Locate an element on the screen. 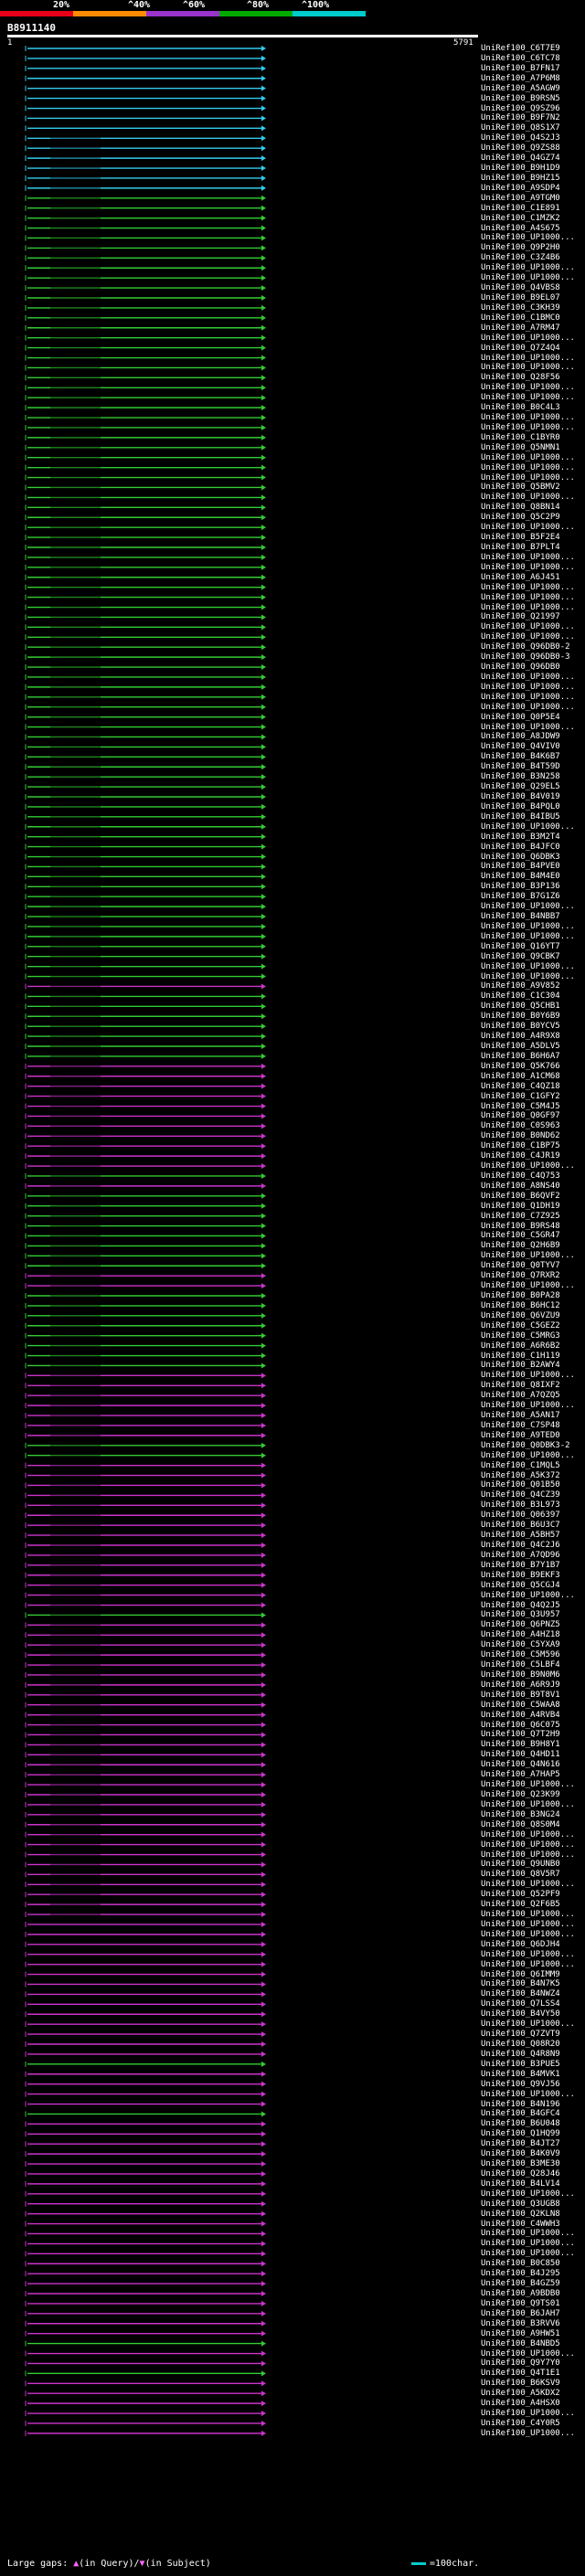 The height and width of the screenshot is (2576, 585). hit-label: UniRef100_B2AWY4 is located at coordinates (520, 1366).